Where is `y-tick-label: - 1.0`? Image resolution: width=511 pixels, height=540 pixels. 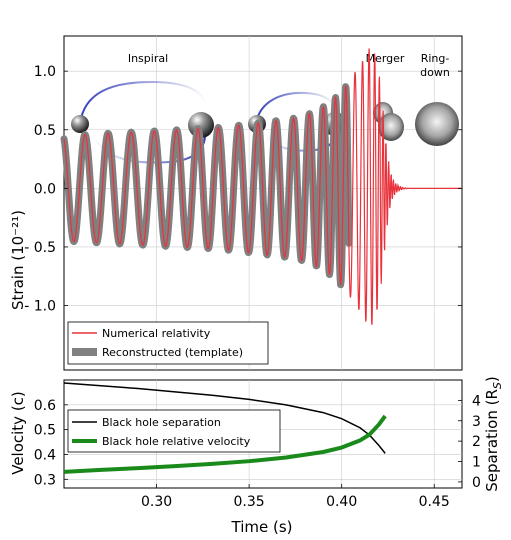 y-tick-label: - 1.0 is located at coordinates (40, 307).